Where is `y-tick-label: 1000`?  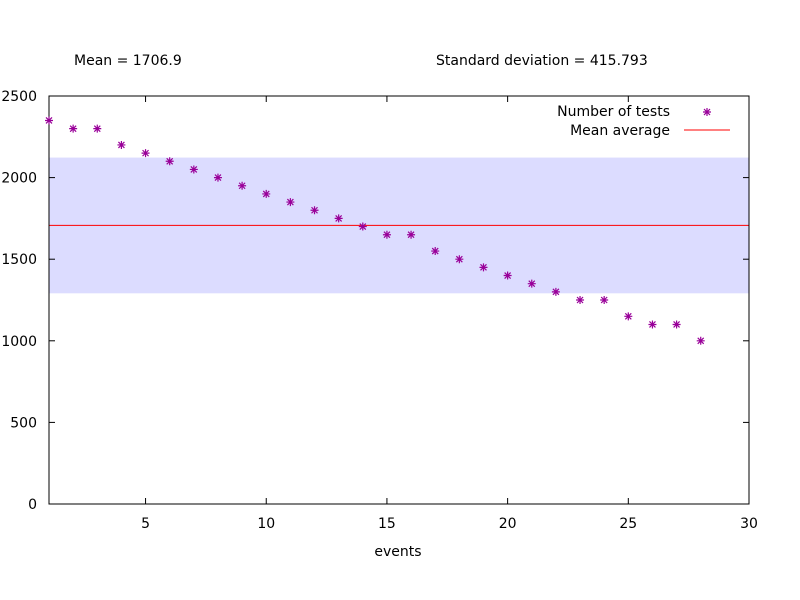 y-tick-label: 1000 is located at coordinates (19, 342).